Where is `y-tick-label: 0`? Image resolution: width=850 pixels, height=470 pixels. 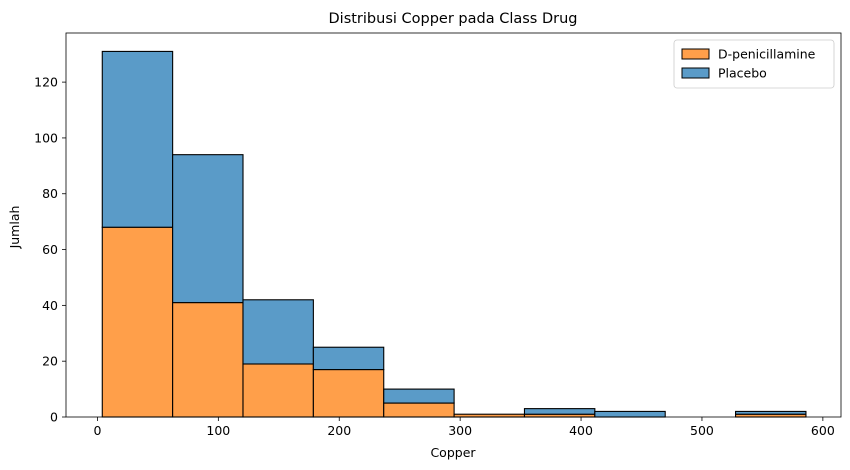 y-tick-label: 0 is located at coordinates (54, 417).